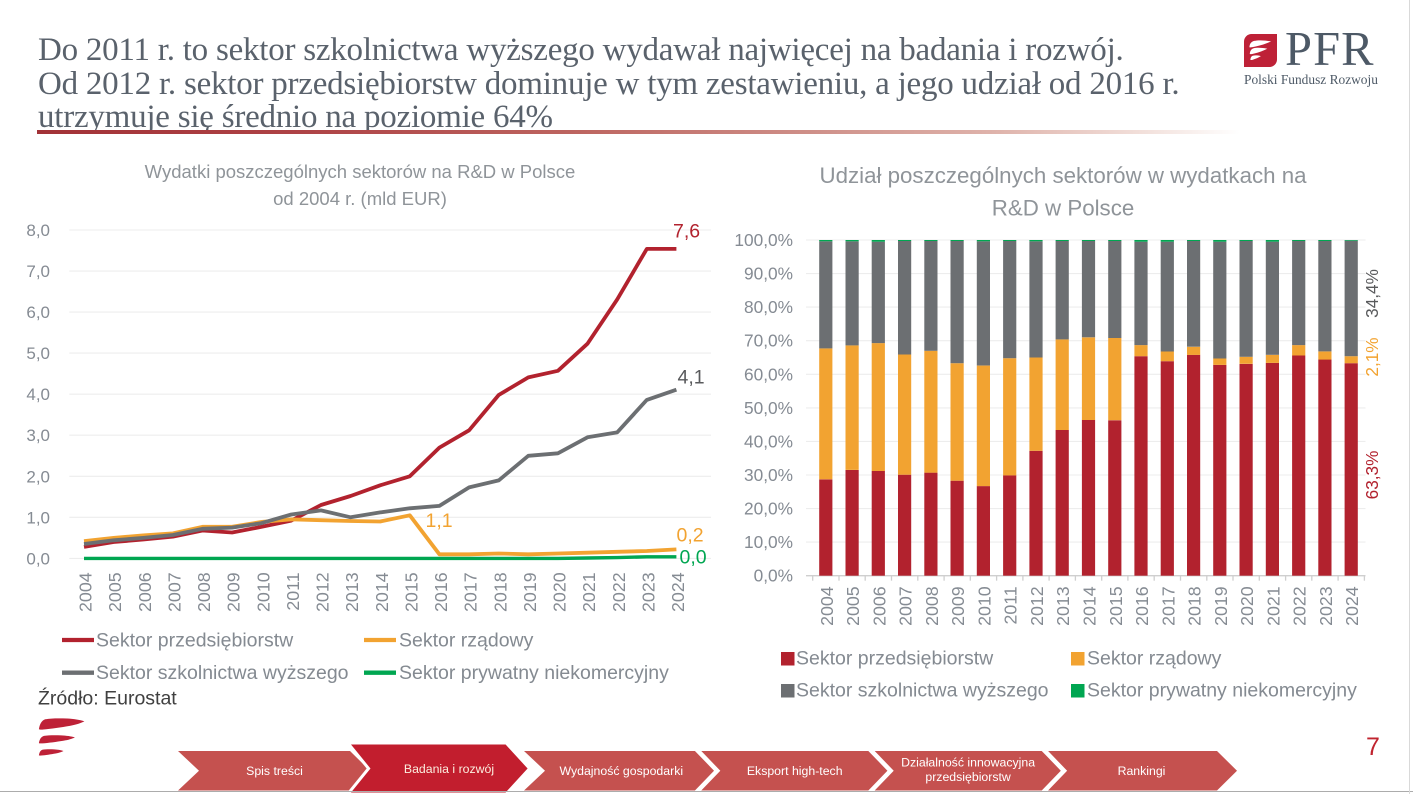  I want to click on svg-text: przedsiębiorstw, so click(968, 777).